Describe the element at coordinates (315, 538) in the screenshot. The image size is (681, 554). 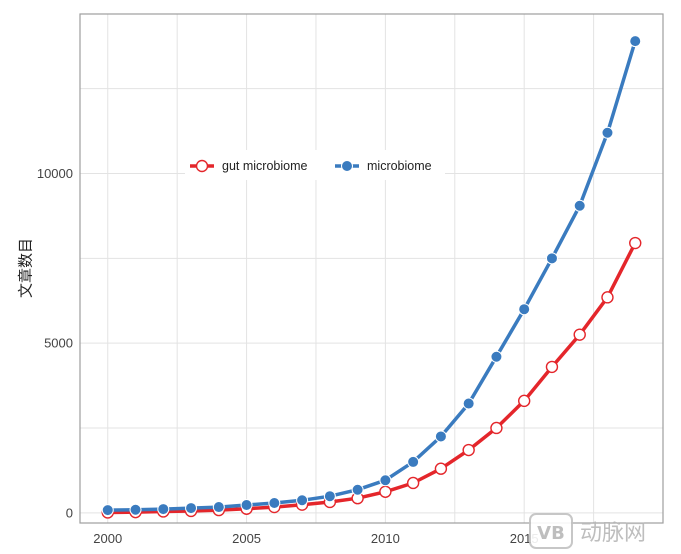
I see `x-axis-ticks: 2000 2005 2010 2015` at that location.